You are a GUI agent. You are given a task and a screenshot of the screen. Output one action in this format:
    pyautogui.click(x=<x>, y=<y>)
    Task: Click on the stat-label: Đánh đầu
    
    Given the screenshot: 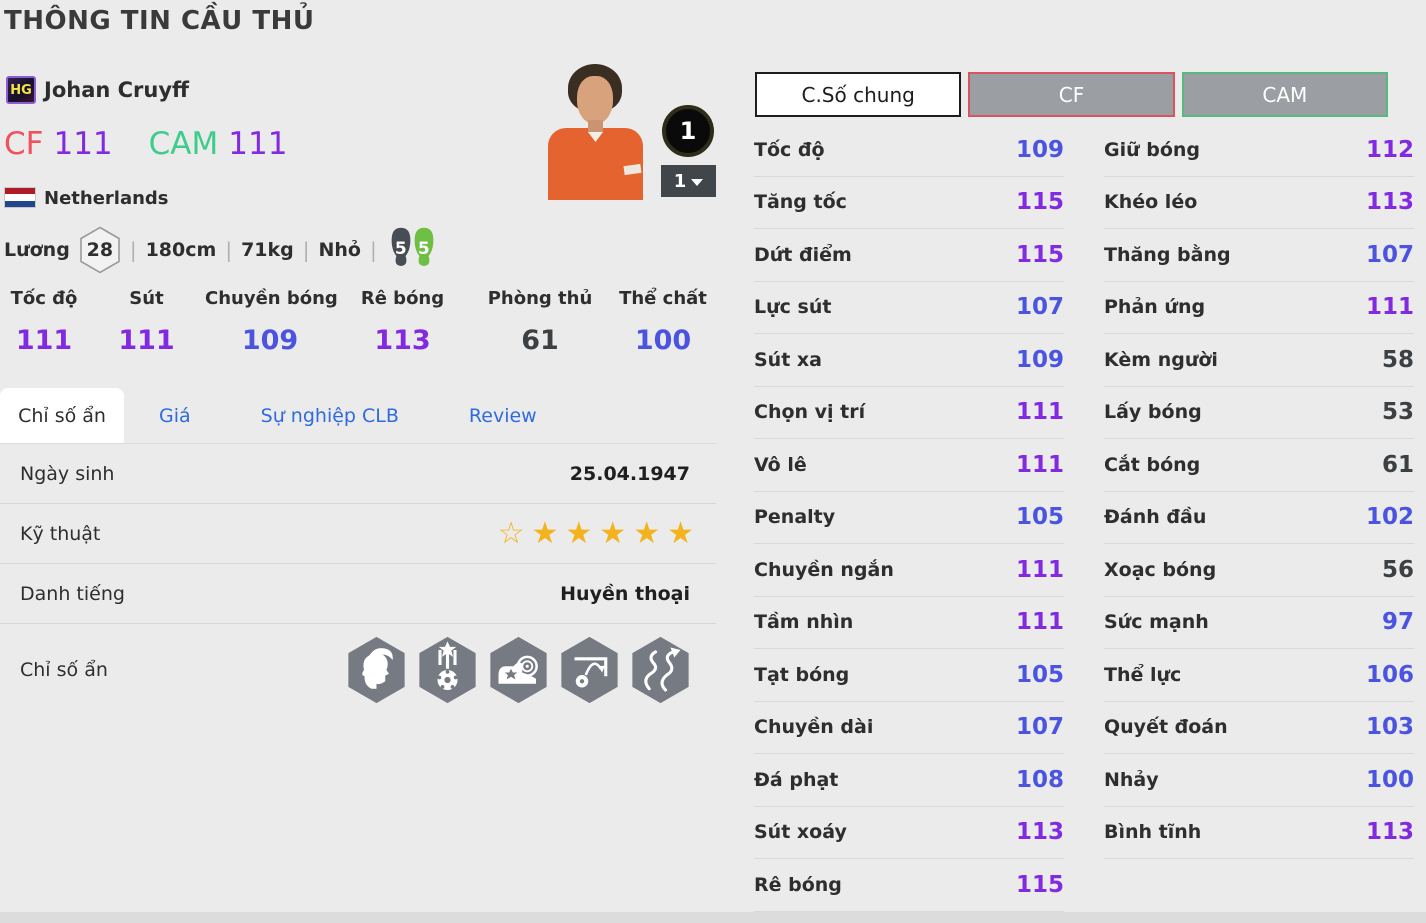 What is the action you would take?
    pyautogui.click(x=1155, y=517)
    